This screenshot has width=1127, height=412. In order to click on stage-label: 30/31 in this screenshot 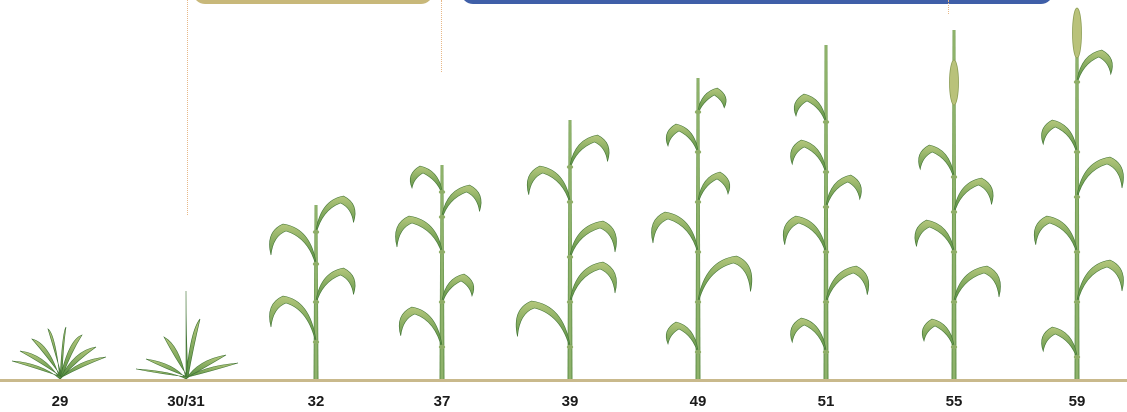, I will do `click(186, 401)`.